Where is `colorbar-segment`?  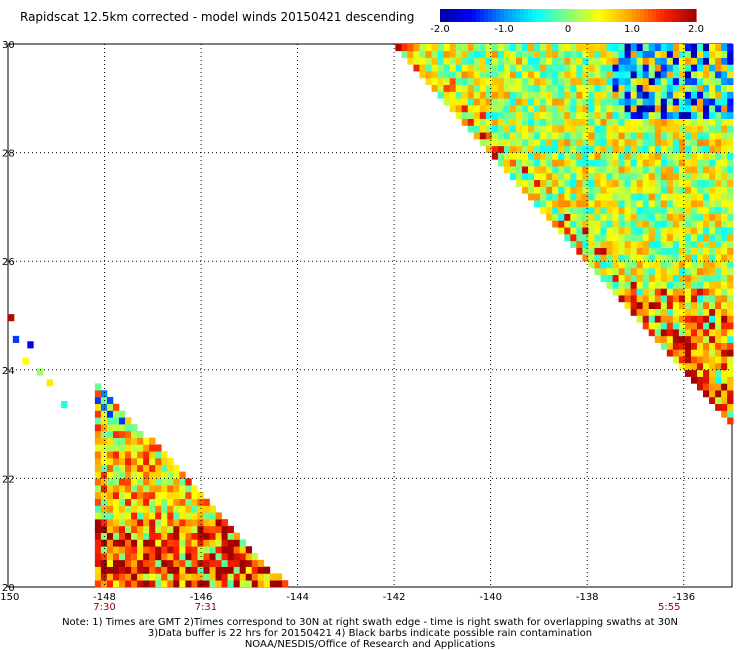
colorbar-segment is located at coordinates (634, 15).